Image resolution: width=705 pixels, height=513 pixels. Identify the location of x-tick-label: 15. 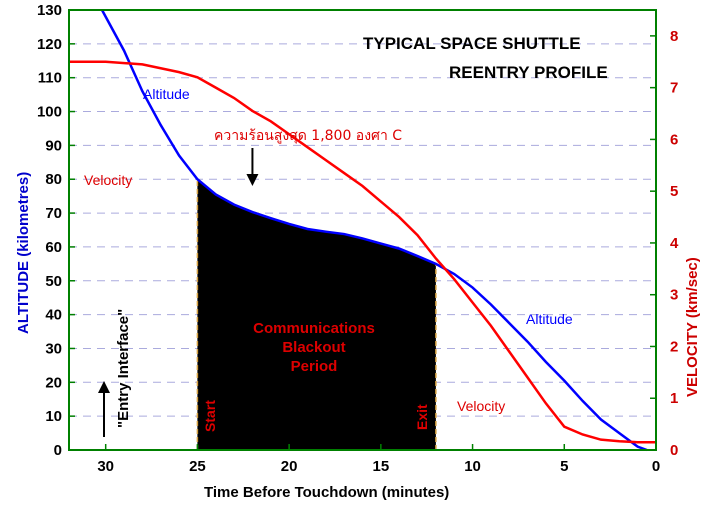
(381, 466).